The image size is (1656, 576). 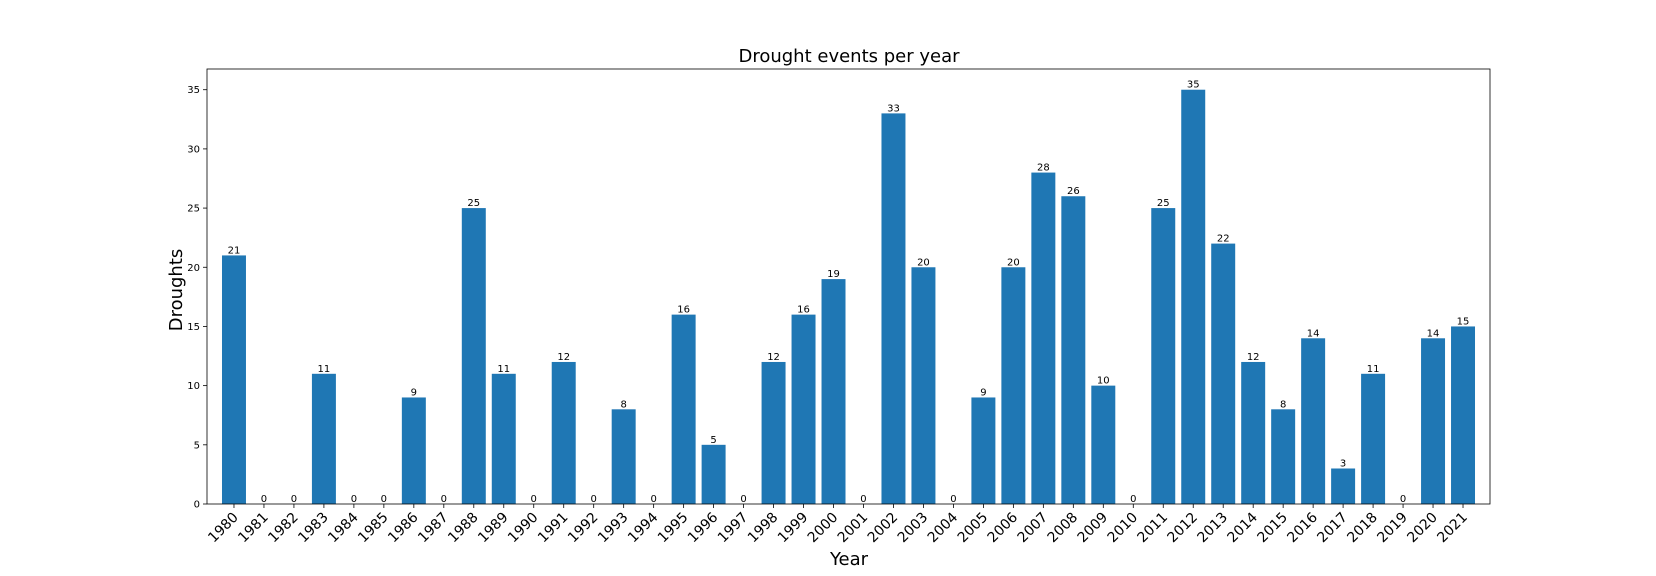 What do you see at coordinates (893, 308) in the screenshot?
I see `bar-2002` at bounding box center [893, 308].